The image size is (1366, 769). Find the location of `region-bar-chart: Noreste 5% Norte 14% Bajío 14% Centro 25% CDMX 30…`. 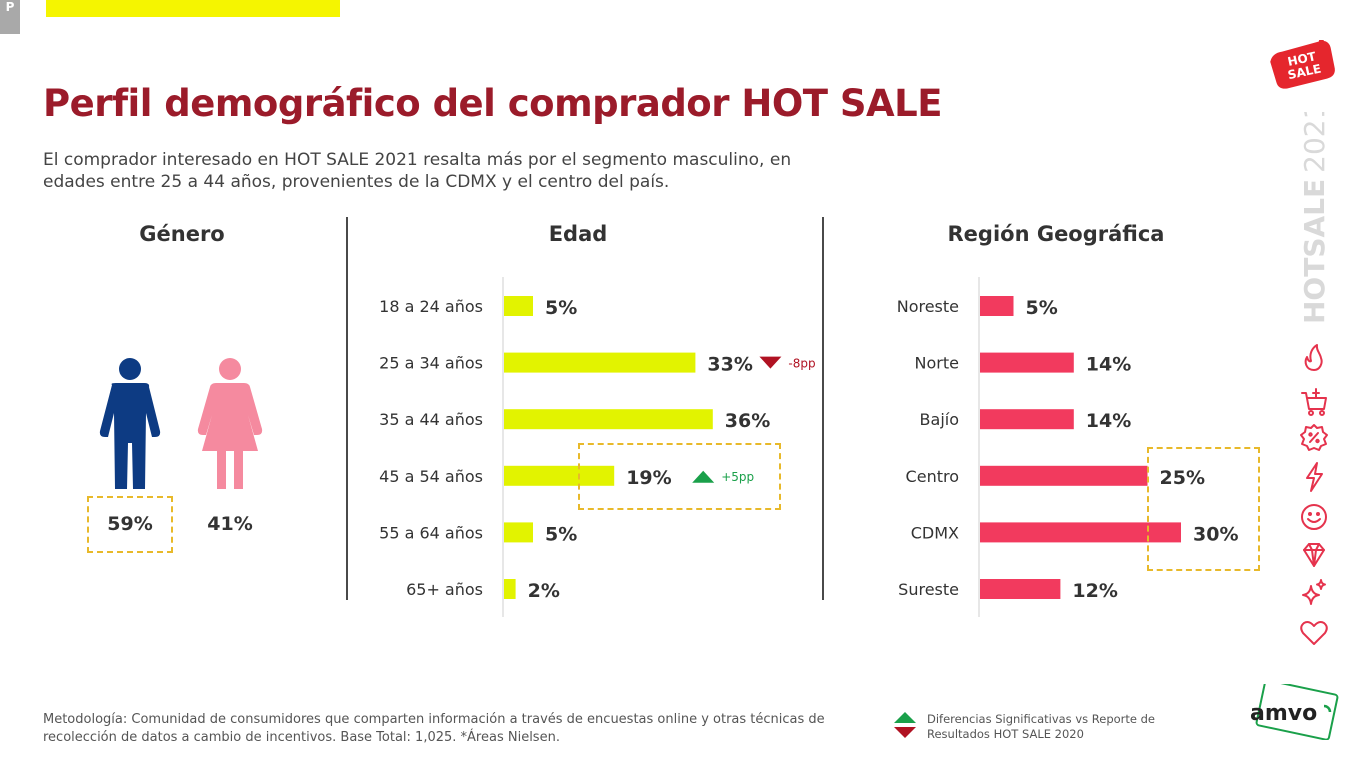

region-bar-chart: Noreste 5% Norte 14% Bajío 14% Centro 25% CDMX 30… is located at coordinates (1046, 447).